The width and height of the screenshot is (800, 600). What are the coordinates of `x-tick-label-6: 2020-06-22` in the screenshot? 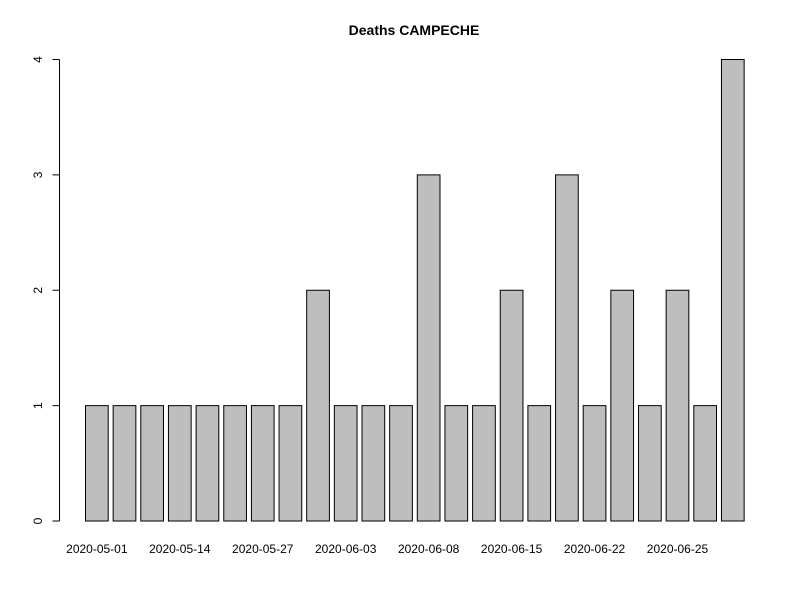 It's located at (595, 549).